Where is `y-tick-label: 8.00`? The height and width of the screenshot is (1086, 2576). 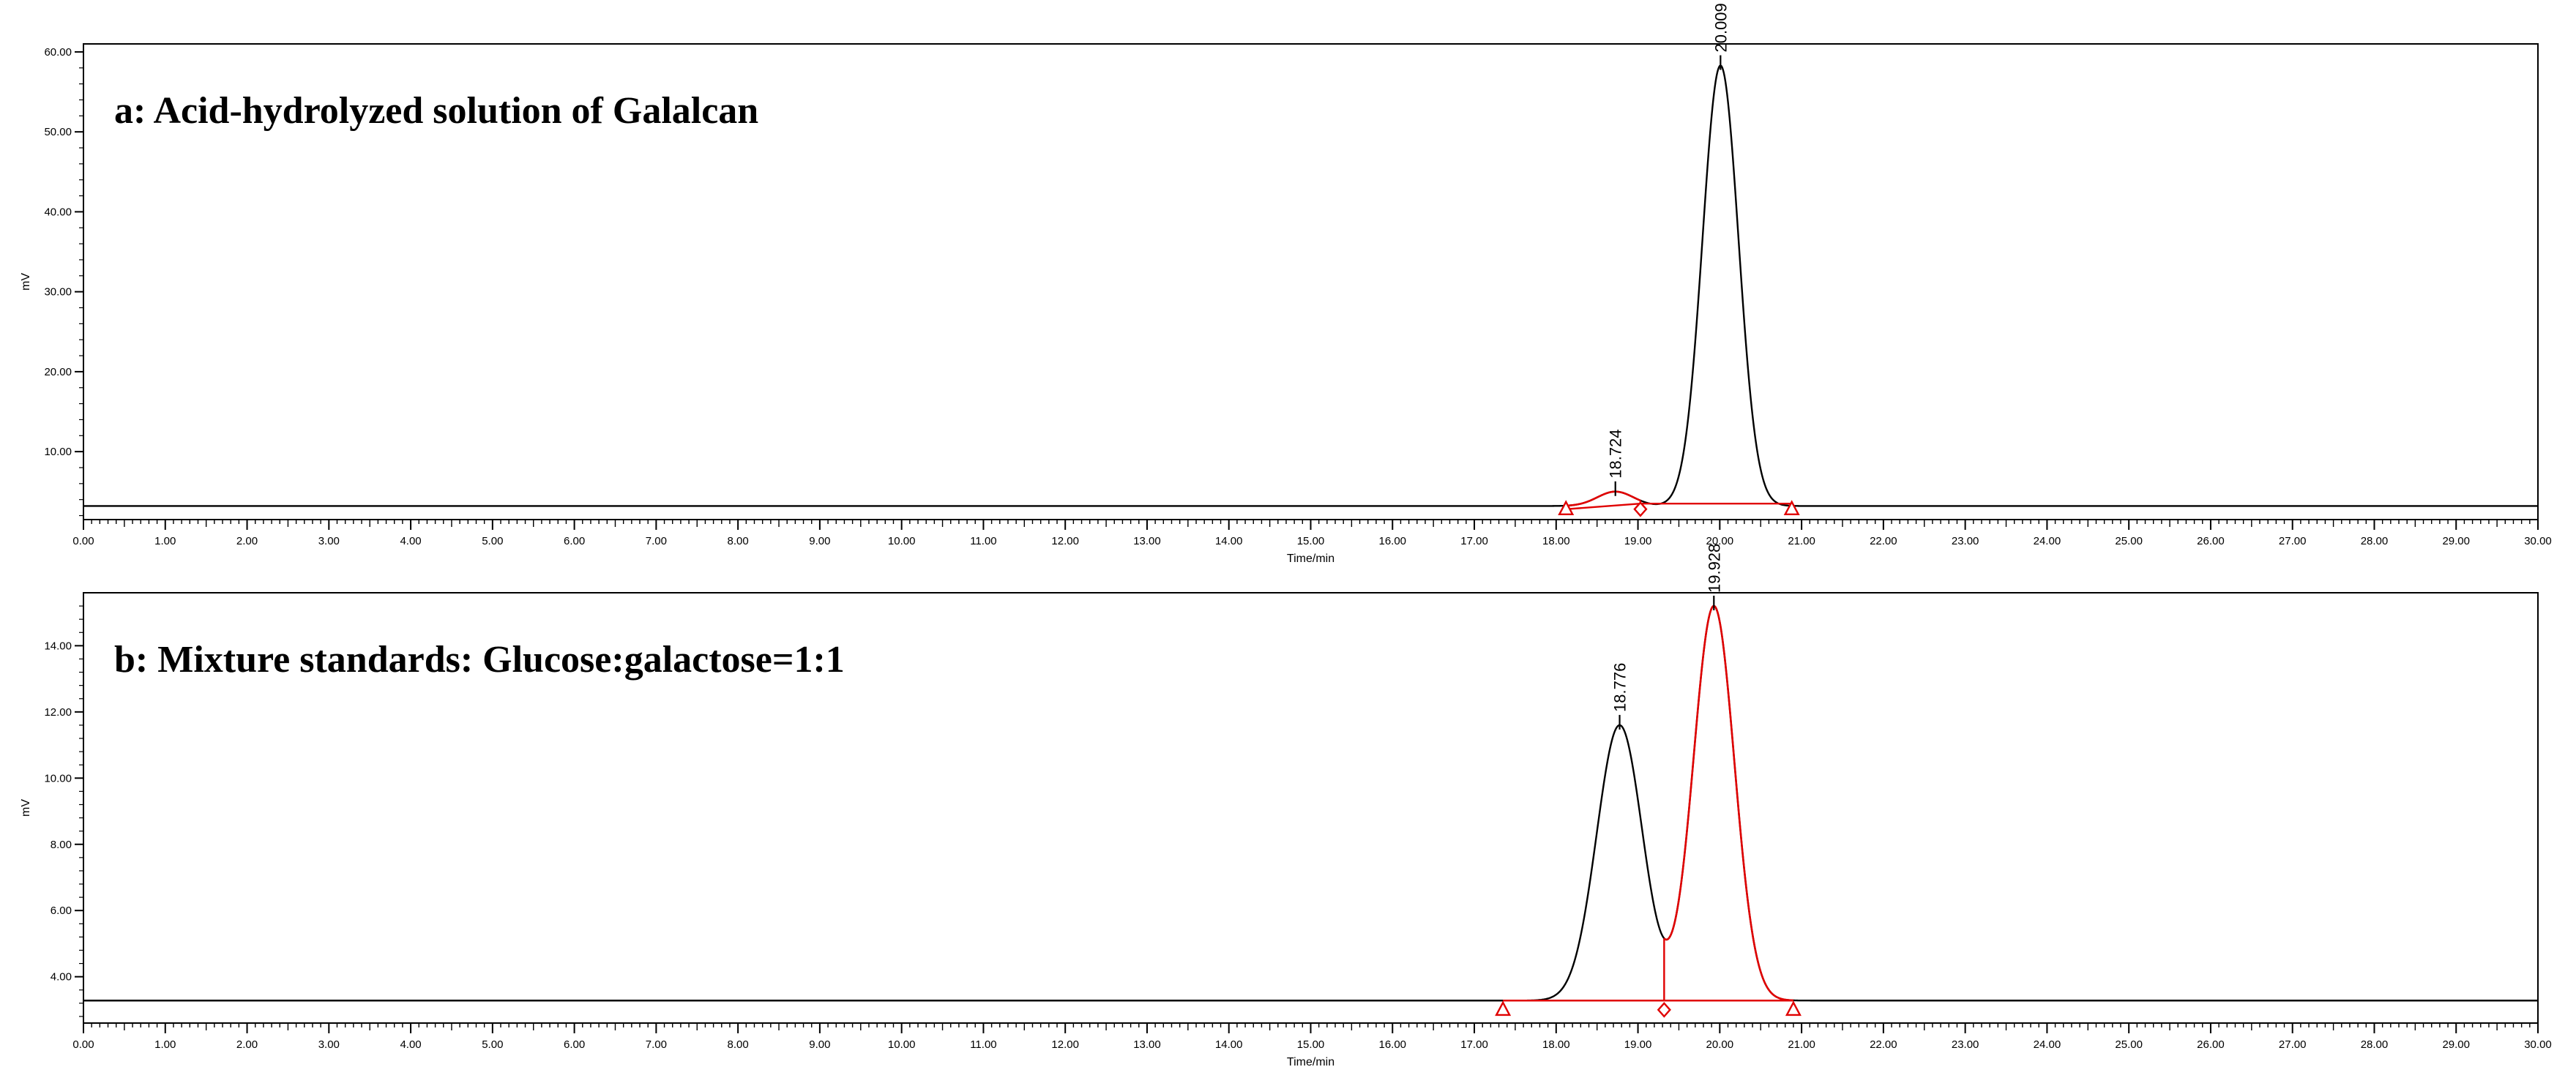 y-tick-label: 8.00 is located at coordinates (61, 845).